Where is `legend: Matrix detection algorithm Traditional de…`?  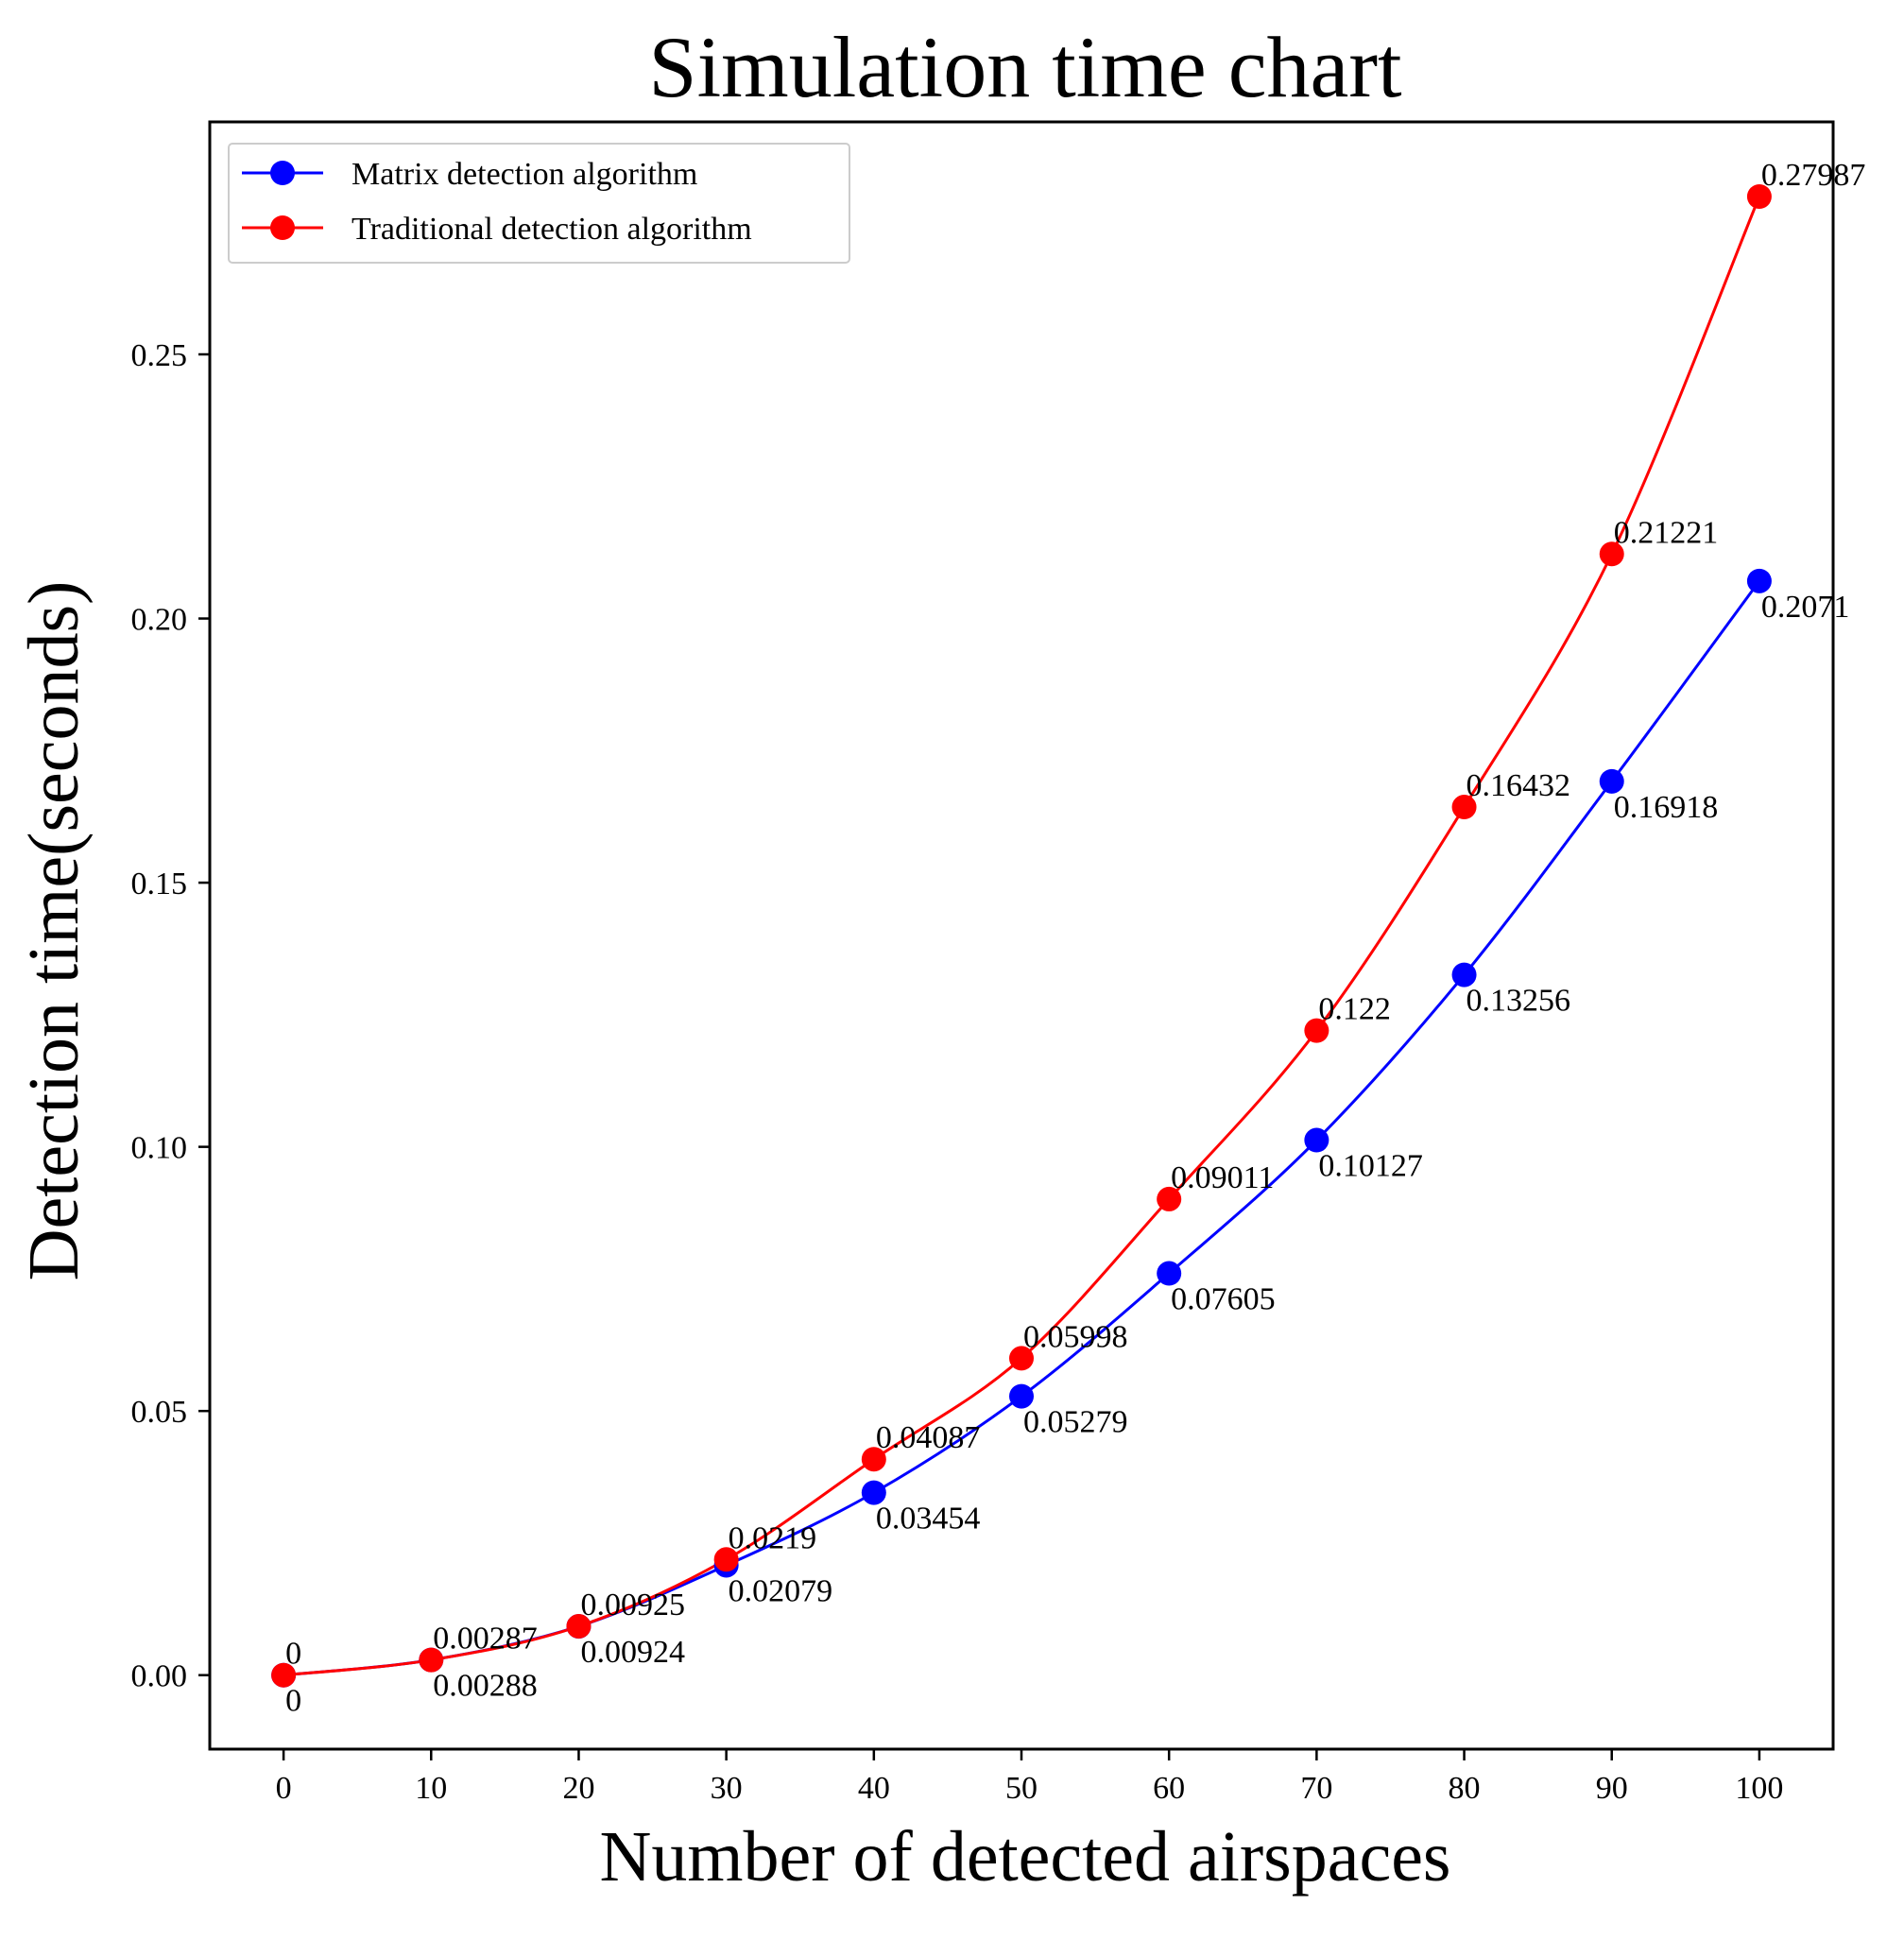 legend: Matrix detection algorithm Traditional de… is located at coordinates (539, 203).